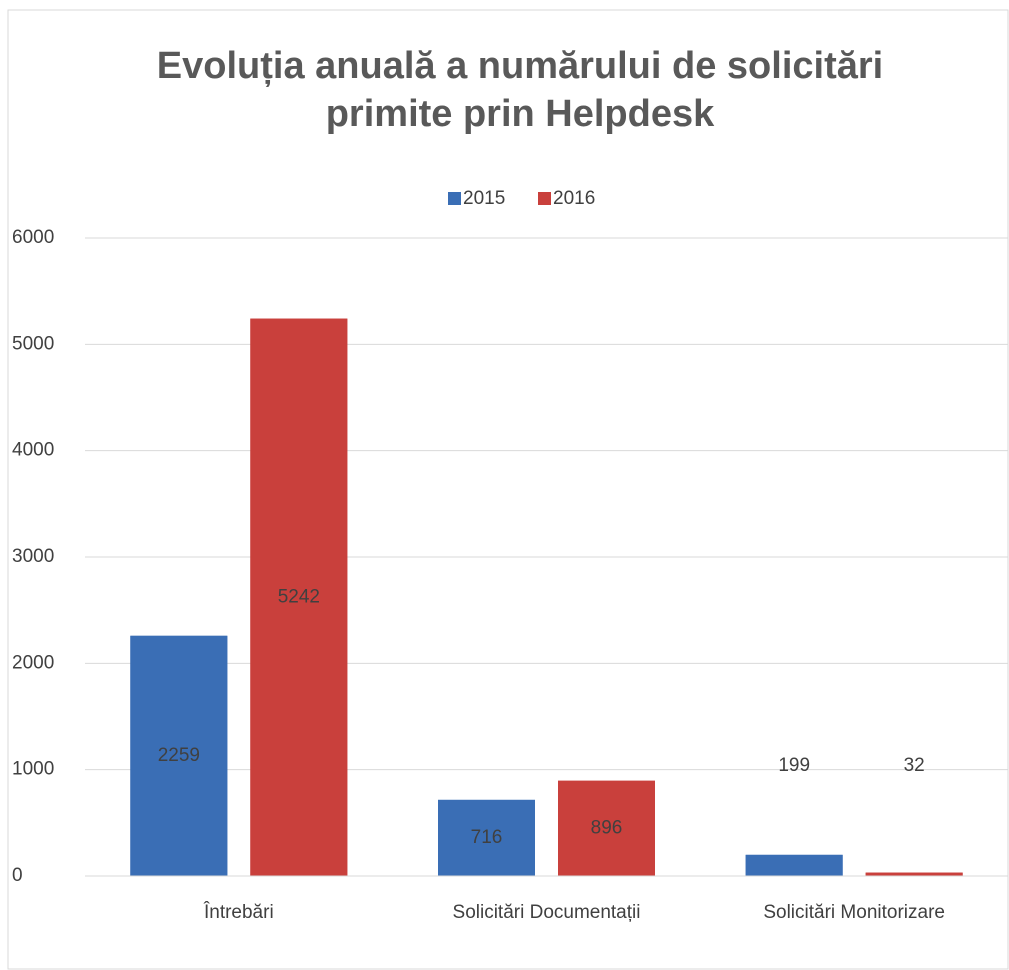  What do you see at coordinates (33, 769) in the screenshot?
I see `y-tick-label: 1000` at bounding box center [33, 769].